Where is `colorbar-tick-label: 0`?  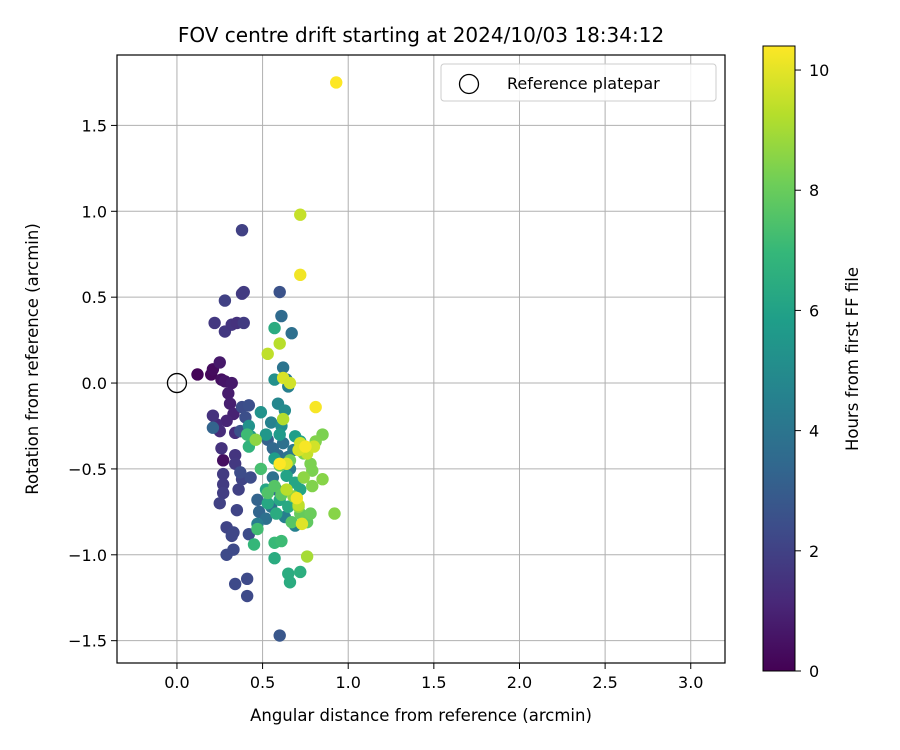 colorbar-tick-label: 0 is located at coordinates (814, 671).